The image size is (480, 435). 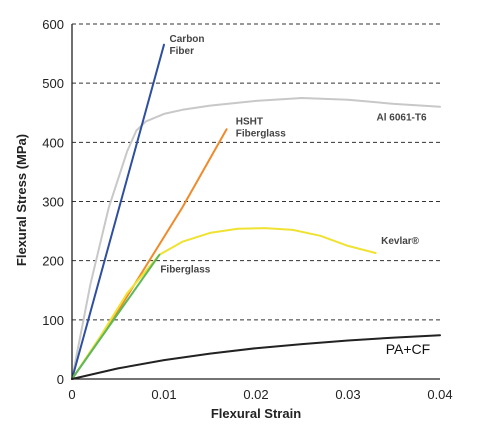 I want to click on y-tick-label: 200, so click(x=53, y=261).